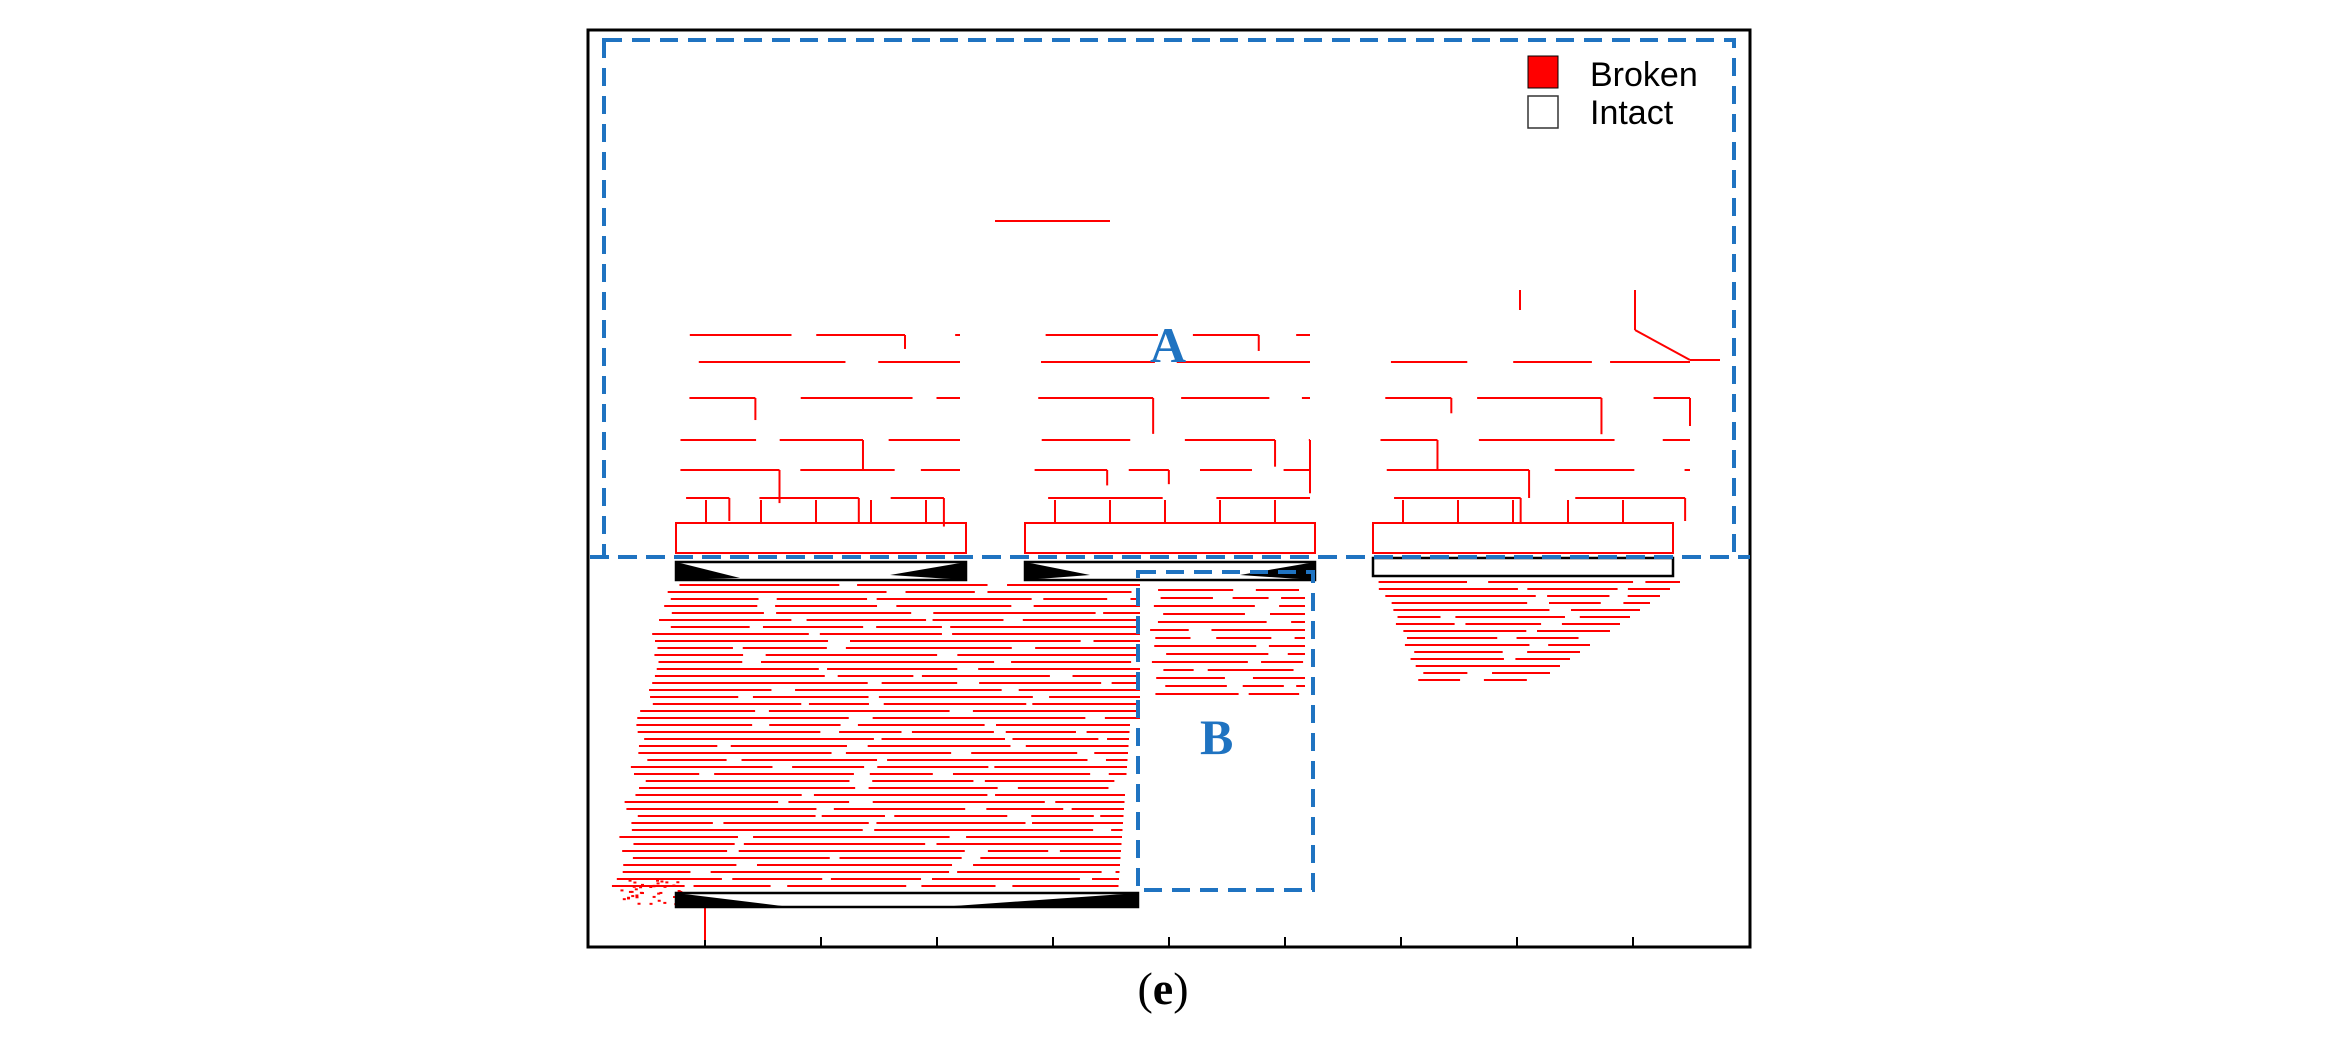 The height and width of the screenshot is (1038, 2326). I want to click on legend-label-broken: Broken, so click(1644, 75).